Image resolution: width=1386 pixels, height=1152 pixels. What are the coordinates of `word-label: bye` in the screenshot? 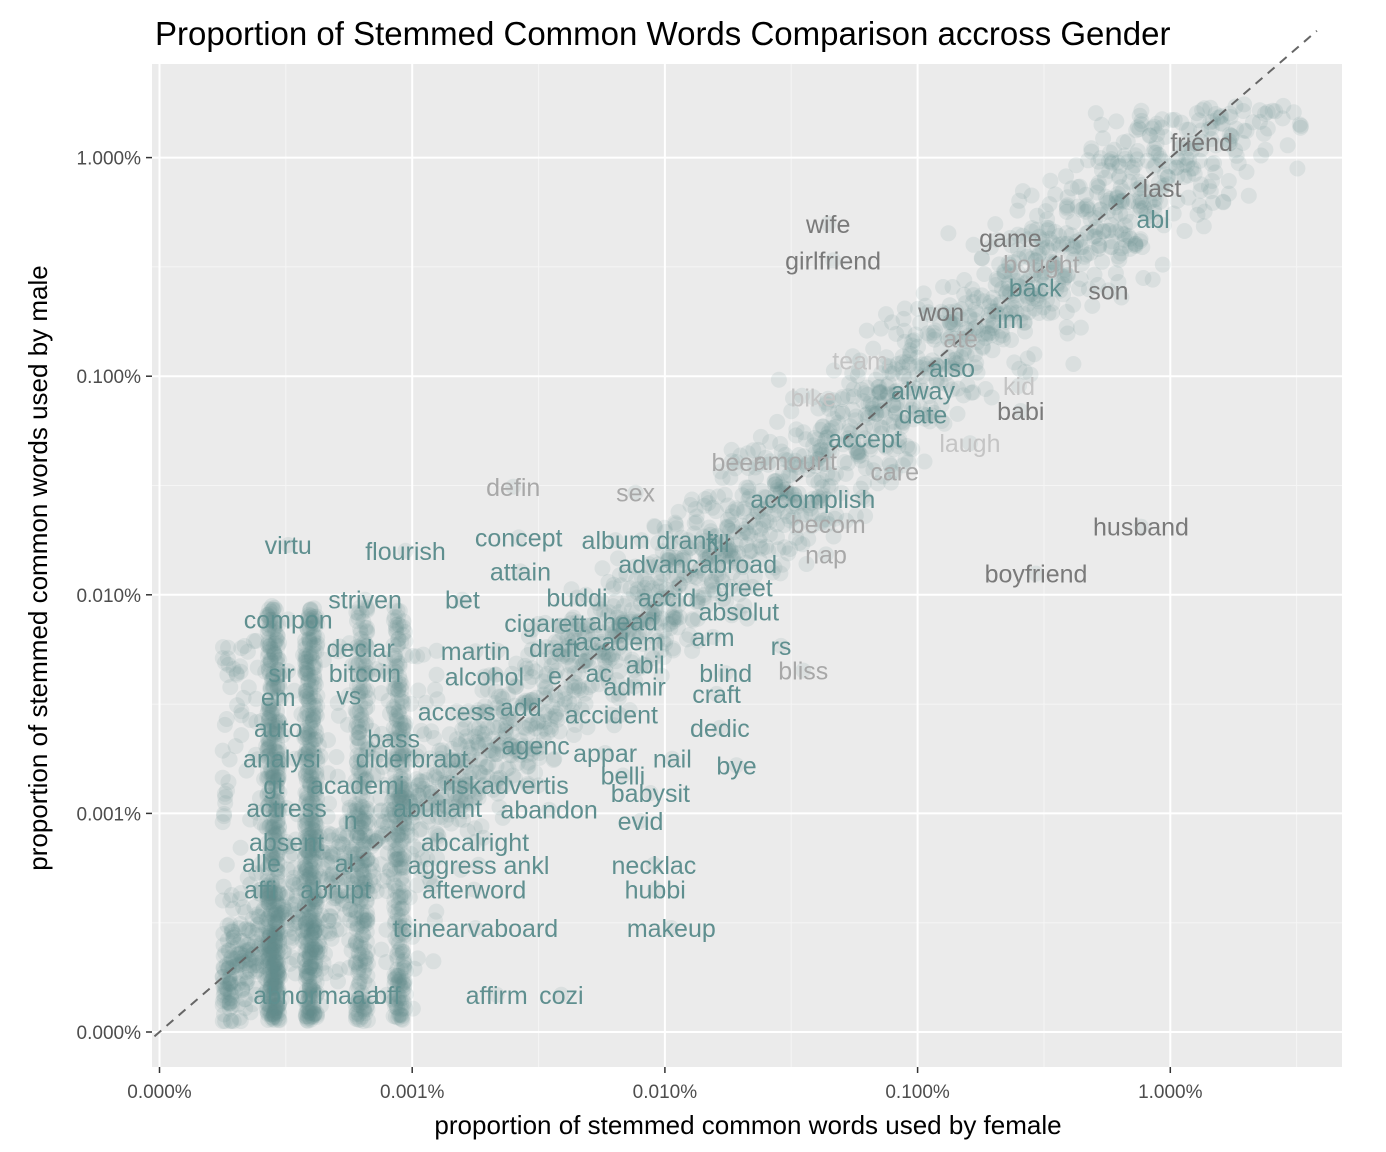 It's located at (736, 766).